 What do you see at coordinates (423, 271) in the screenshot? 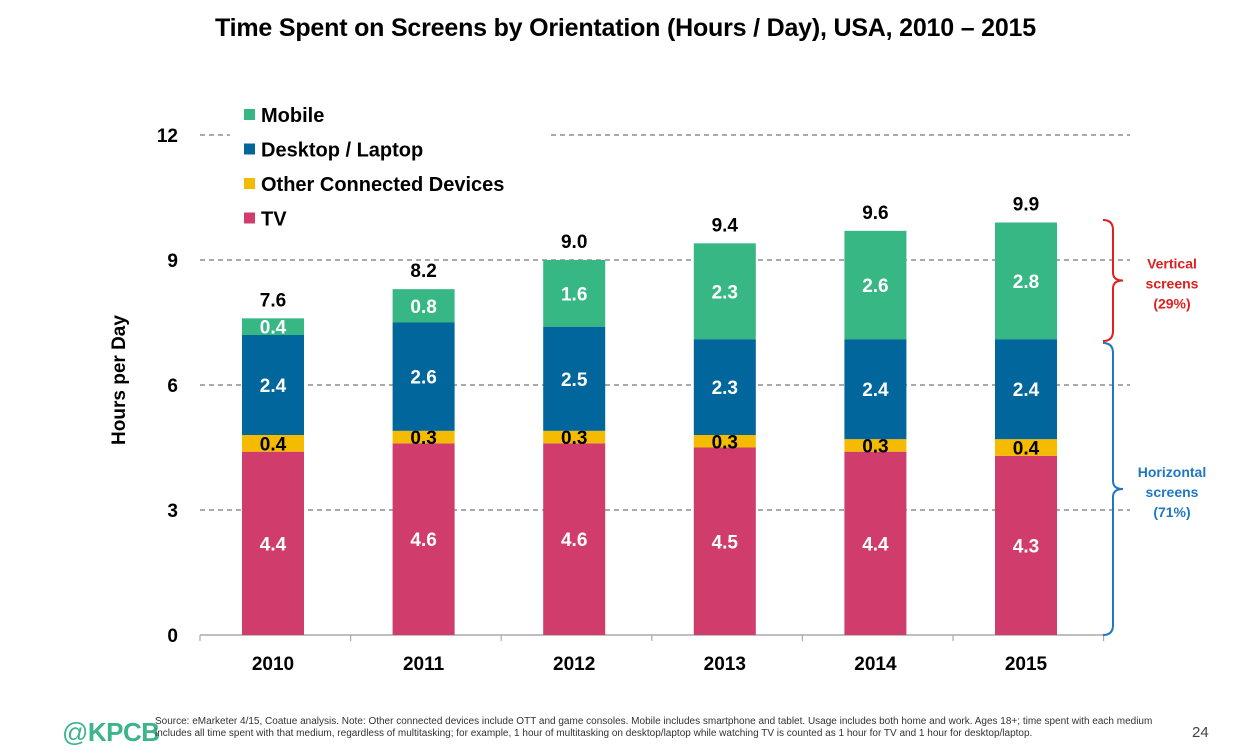
I see `total-label: 8.2` at bounding box center [423, 271].